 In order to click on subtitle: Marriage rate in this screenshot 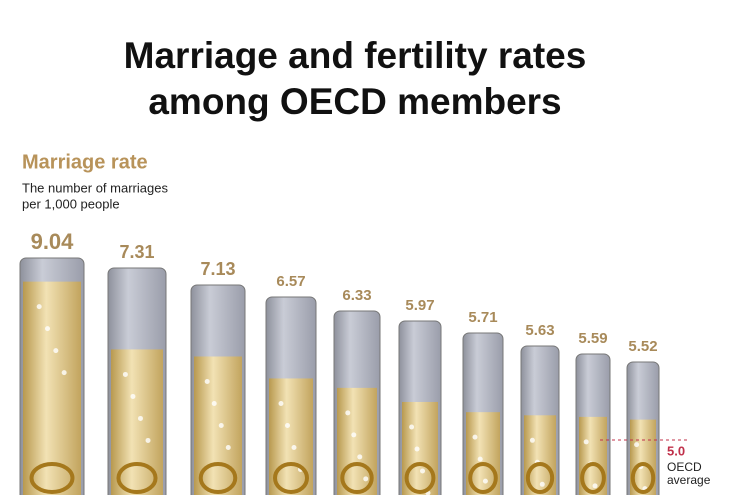, I will do `click(85, 162)`.